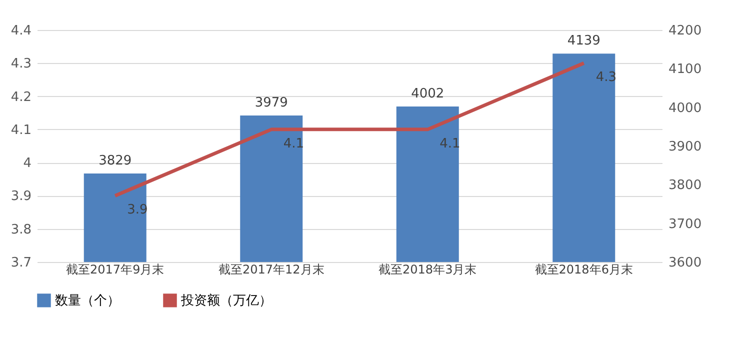  Describe the element at coordinates (21, 97) in the screenshot. I see `y-tick-label: 4.2` at that location.